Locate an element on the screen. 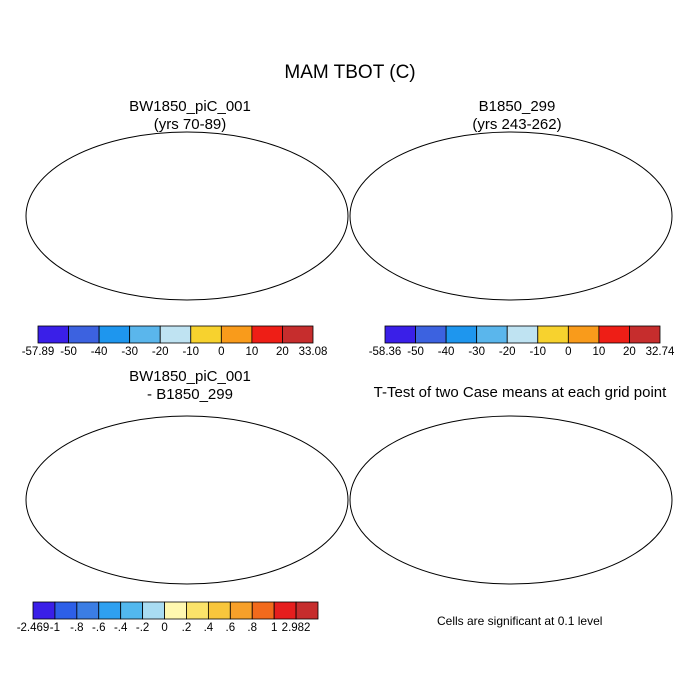 The width and height of the screenshot is (700, 700). colorbar-tick-label: -.6 is located at coordinates (99, 628).